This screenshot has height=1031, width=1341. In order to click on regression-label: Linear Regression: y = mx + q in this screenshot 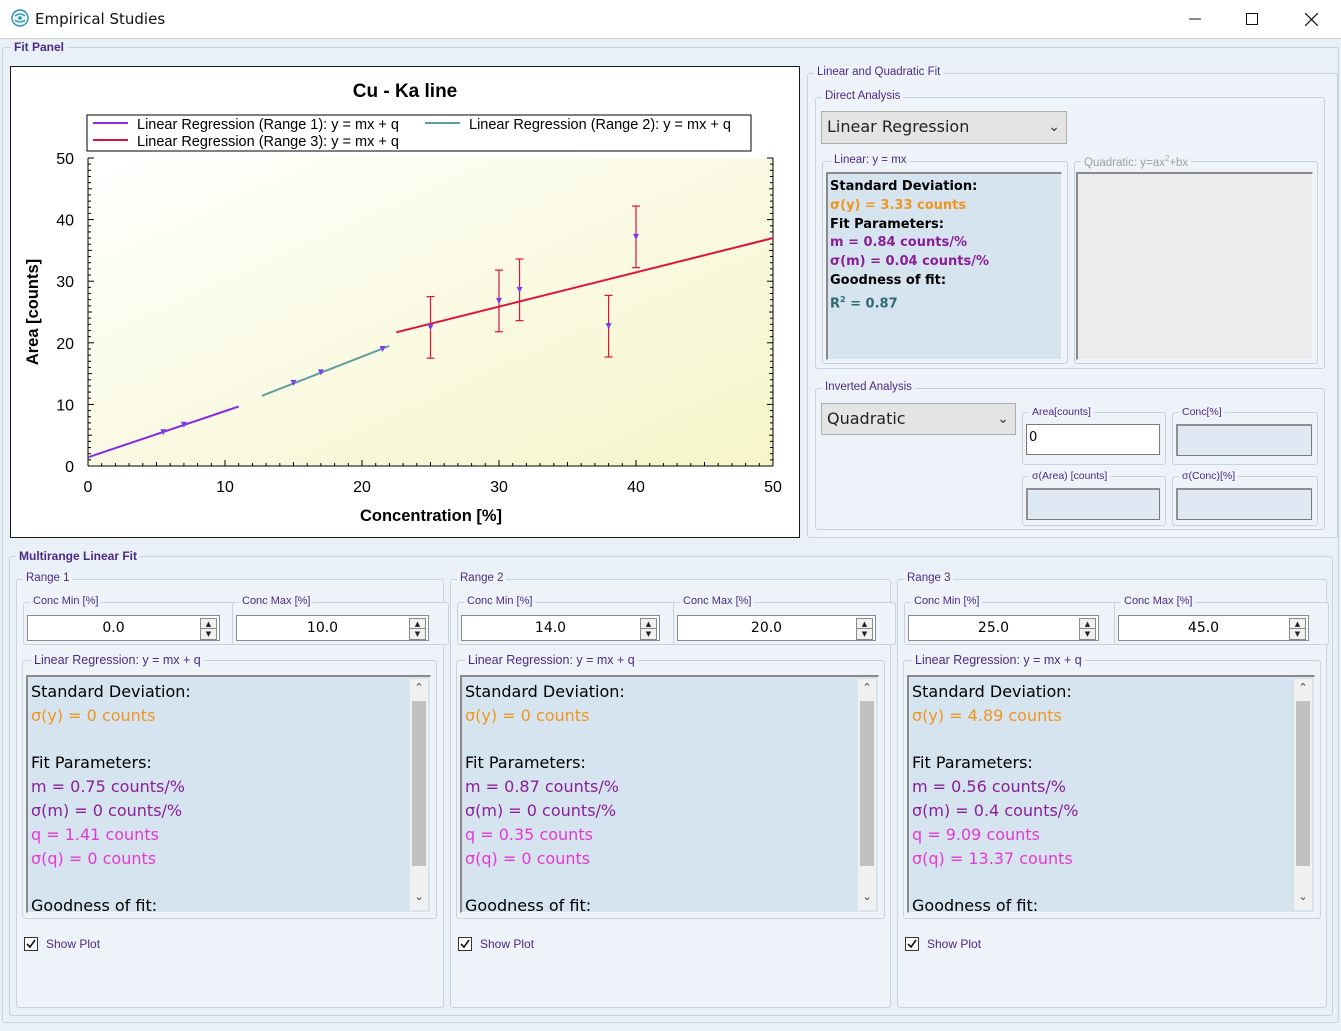, I will do `click(117, 660)`.